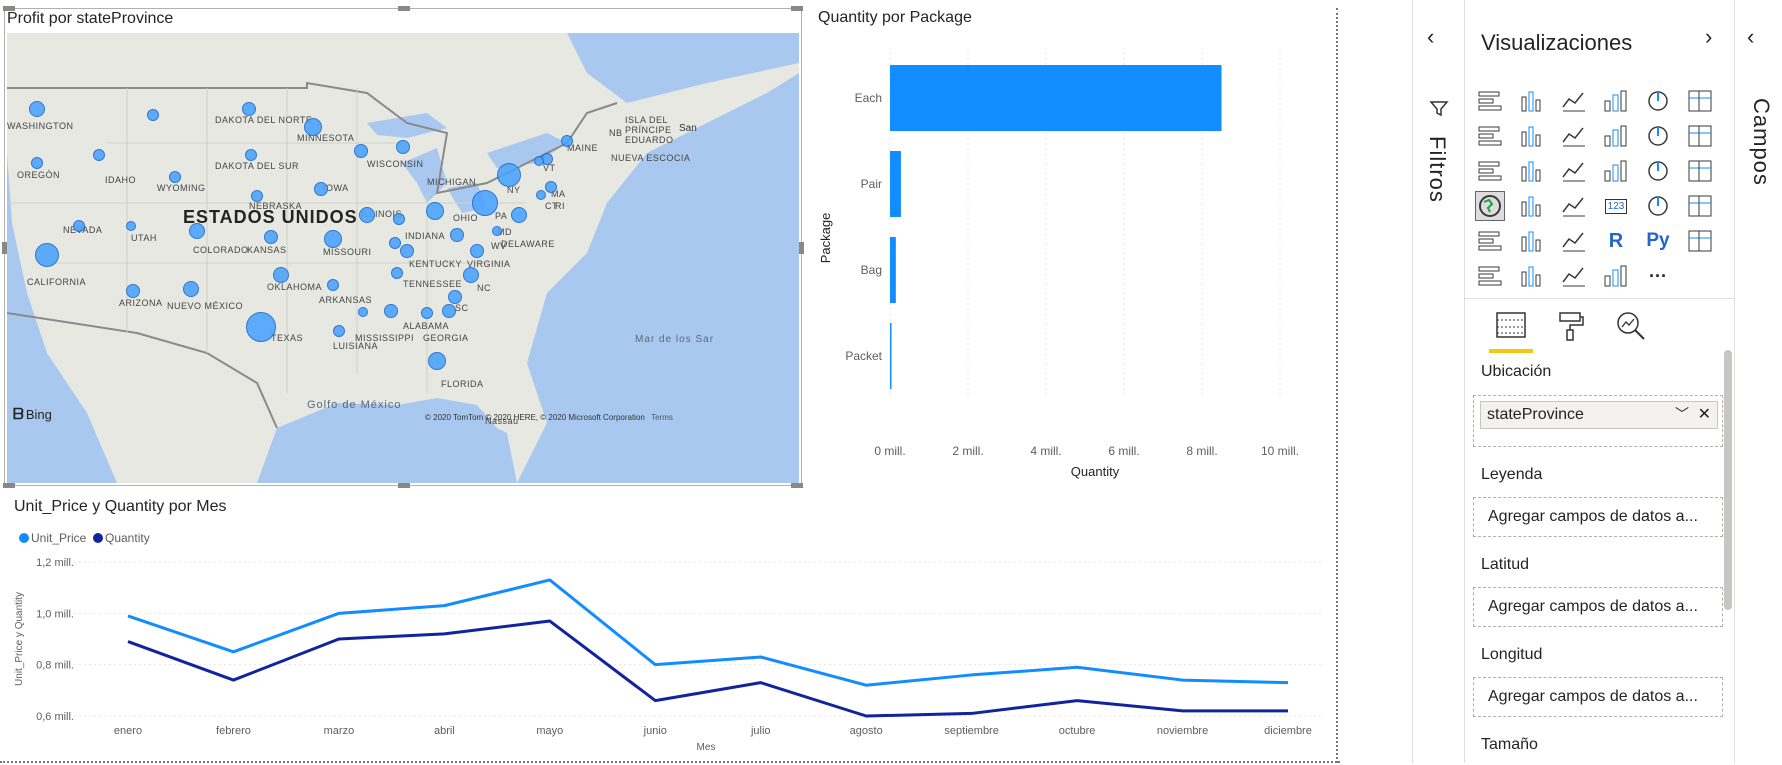  What do you see at coordinates (59, 538) in the screenshot?
I see `legend-label-unit_price: Unit_Price` at bounding box center [59, 538].